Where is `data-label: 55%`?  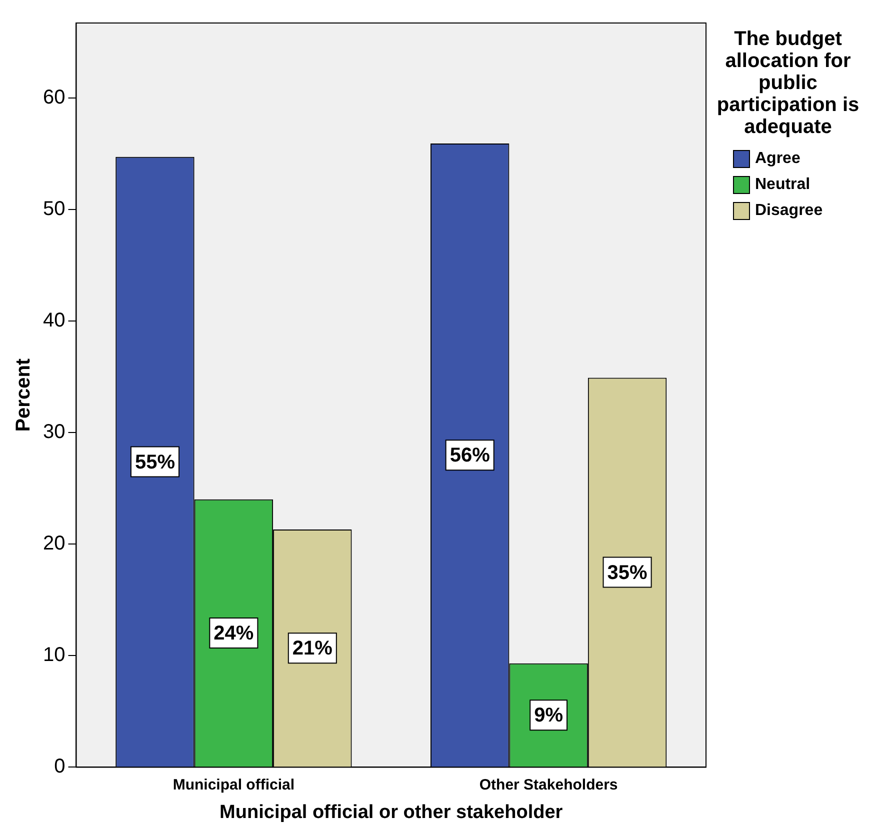
data-label: 55% is located at coordinates (155, 462).